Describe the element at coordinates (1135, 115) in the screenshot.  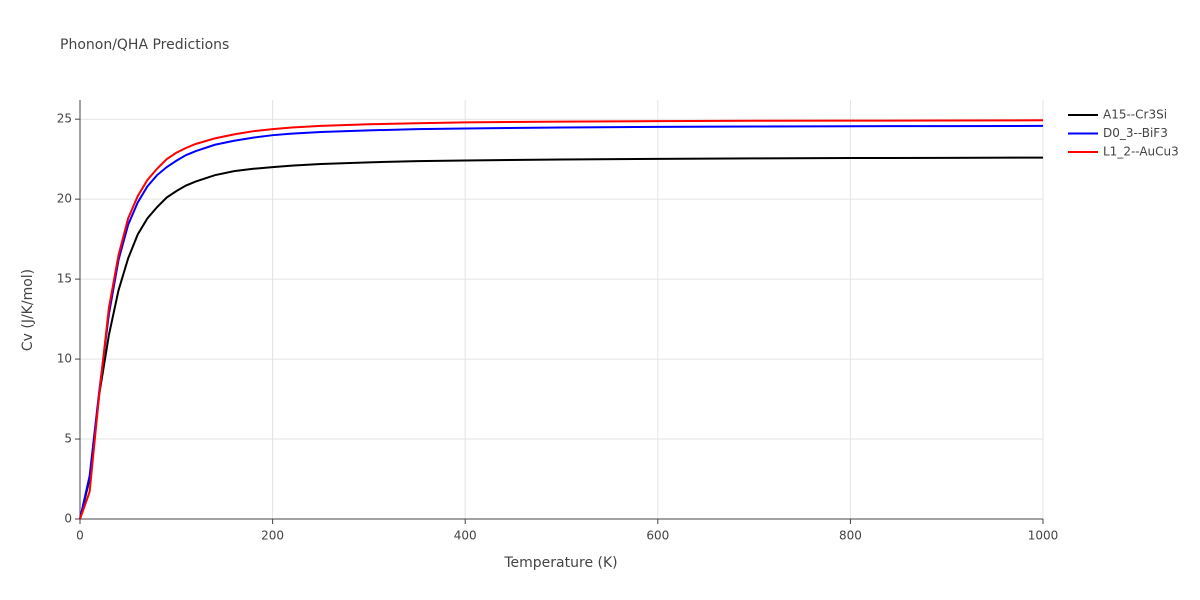
I see `legend-label: A15--Cr3Si` at that location.